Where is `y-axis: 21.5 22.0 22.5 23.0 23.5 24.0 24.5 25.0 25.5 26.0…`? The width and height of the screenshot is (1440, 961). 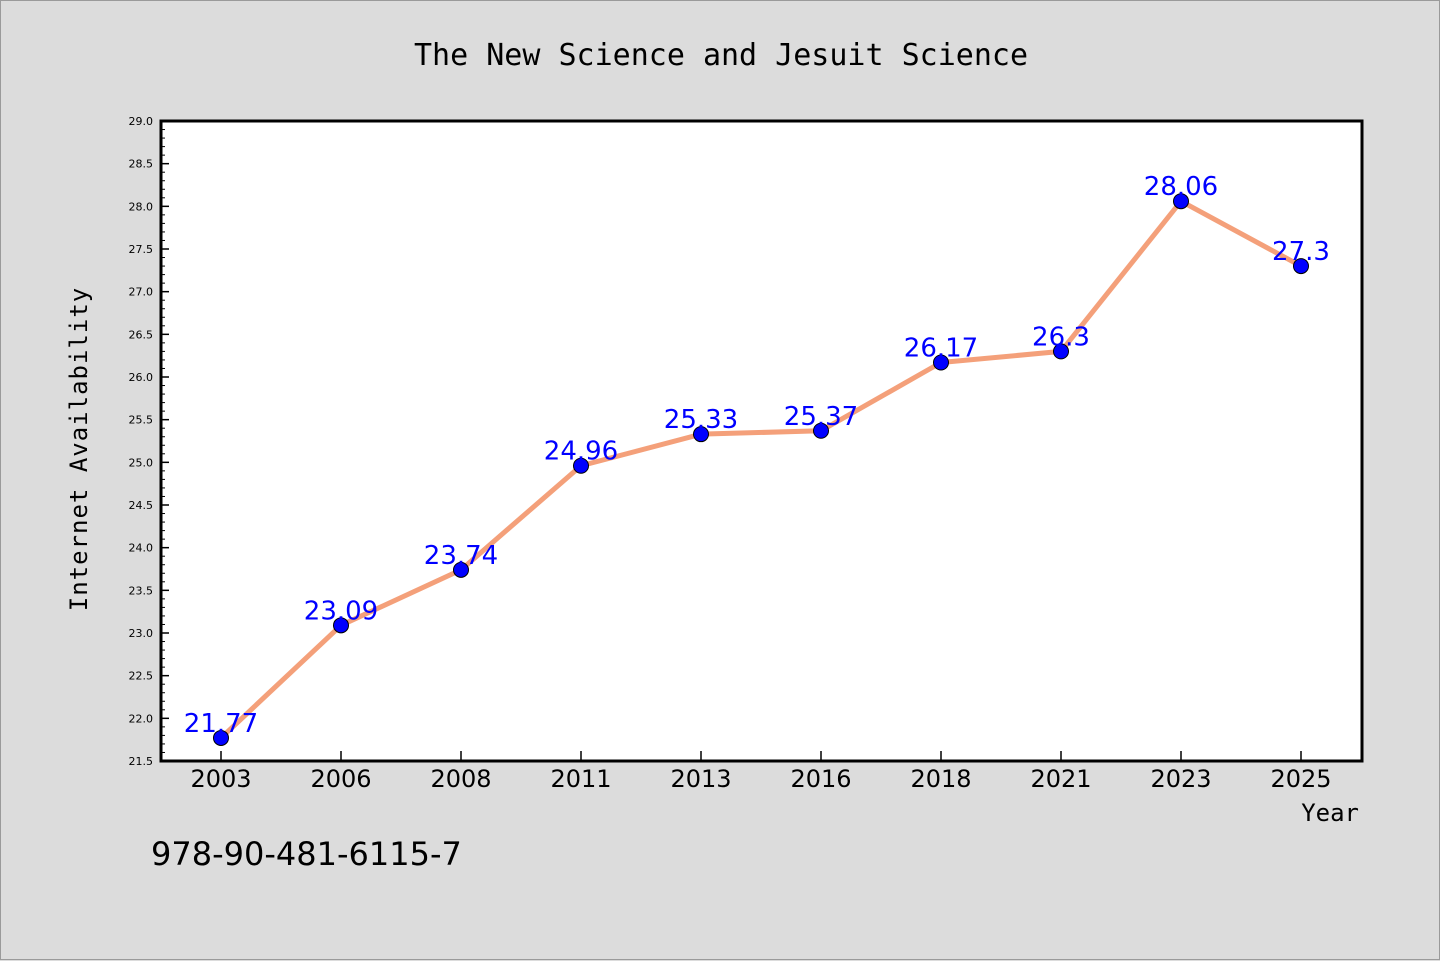
y-axis: 21.5 22.0 22.5 23.0 23.5 24.0 24.5 25.0 25.5 26.0… is located at coordinates (149, 441).